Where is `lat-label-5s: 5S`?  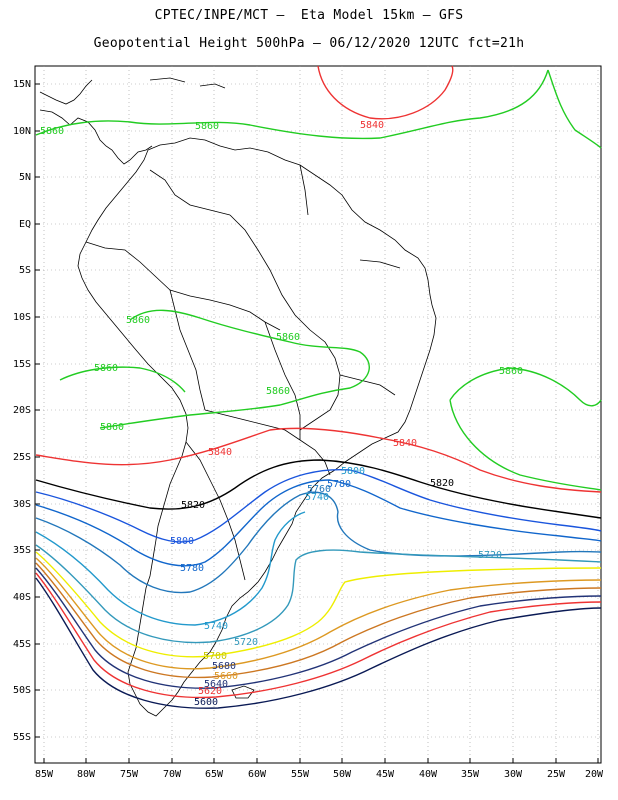
lat-label-5s: 5S is located at coordinates (25, 270).